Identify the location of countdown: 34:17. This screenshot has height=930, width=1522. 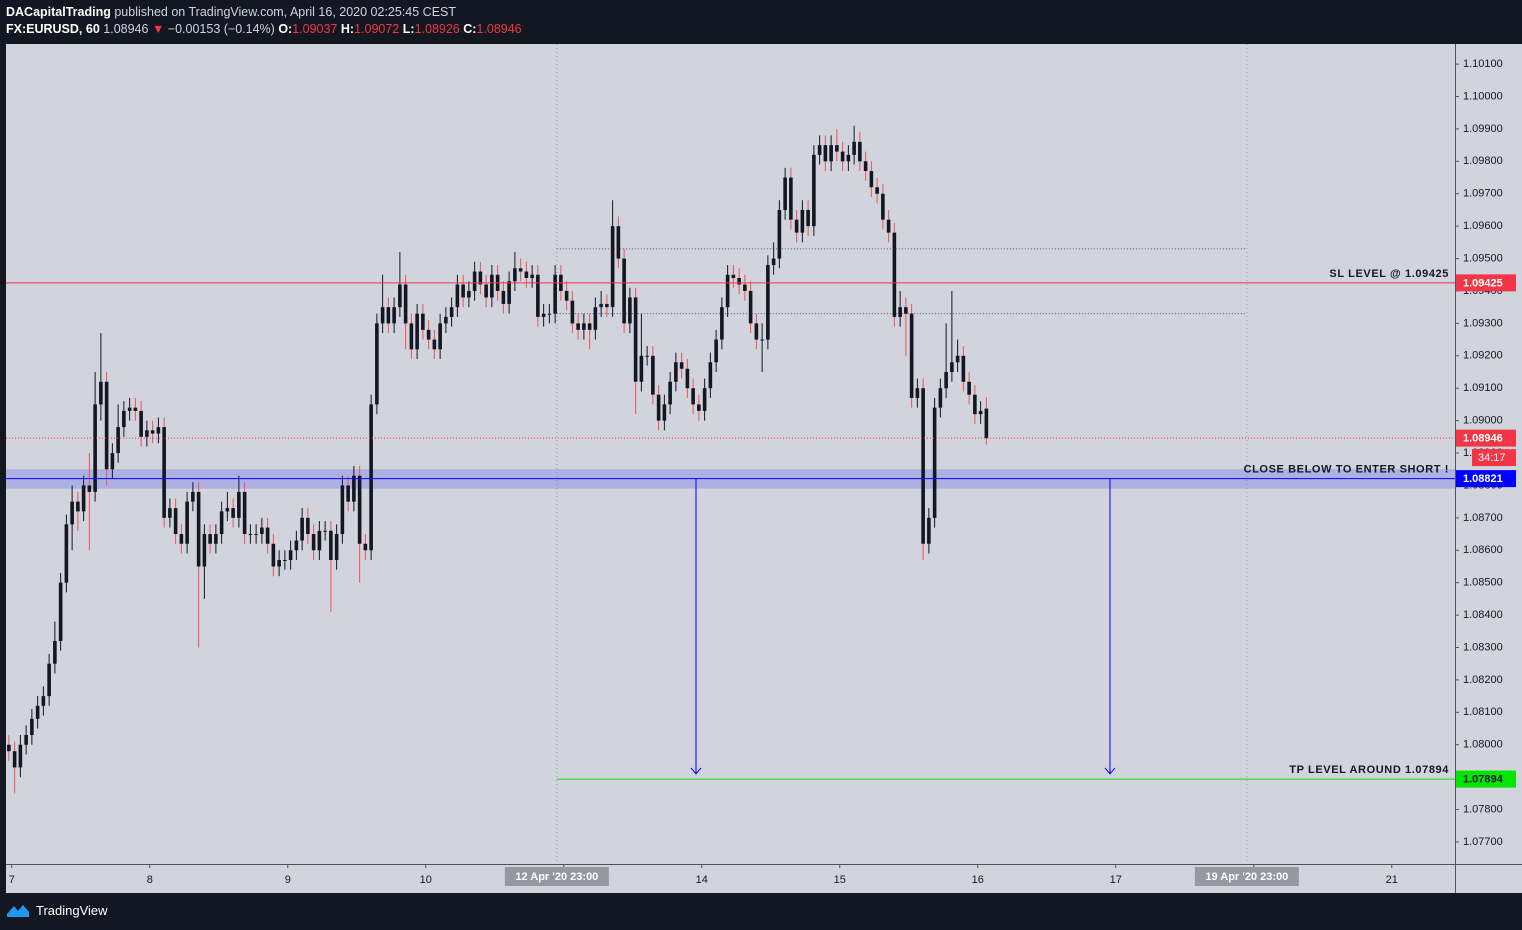
(1492, 458).